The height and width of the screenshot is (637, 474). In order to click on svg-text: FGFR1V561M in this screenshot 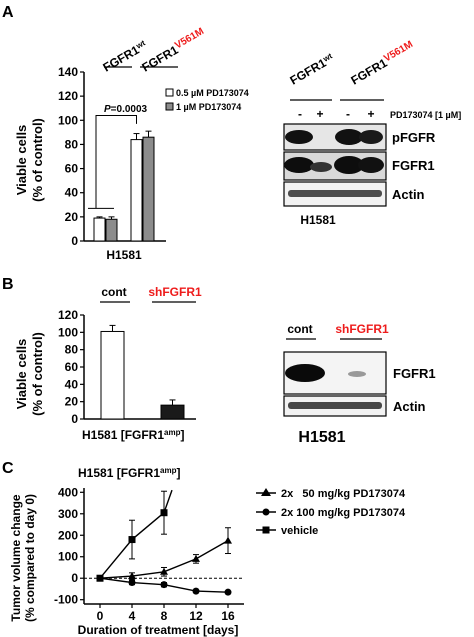, I will do `click(382, 63)`.